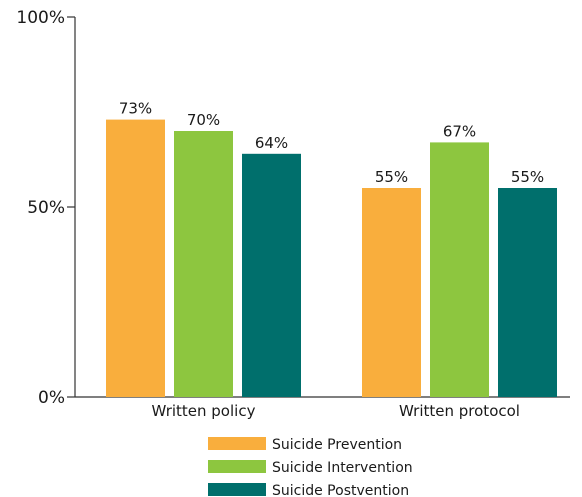 Image resolution: width=582 pixels, height=497 pixels. I want to click on legend-swatch-suicide-postvention, so click(237, 489).